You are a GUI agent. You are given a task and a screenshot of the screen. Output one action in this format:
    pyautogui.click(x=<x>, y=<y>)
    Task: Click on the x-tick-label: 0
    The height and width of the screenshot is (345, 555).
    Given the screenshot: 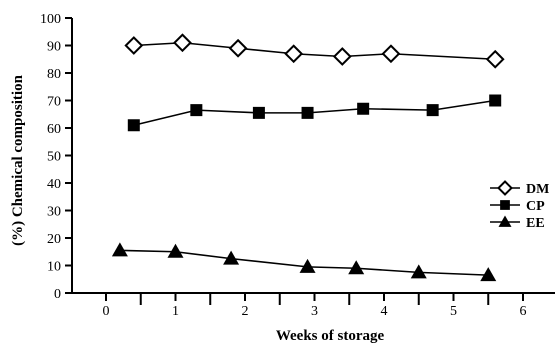 What is the action you would take?
    pyautogui.click(x=106, y=311)
    